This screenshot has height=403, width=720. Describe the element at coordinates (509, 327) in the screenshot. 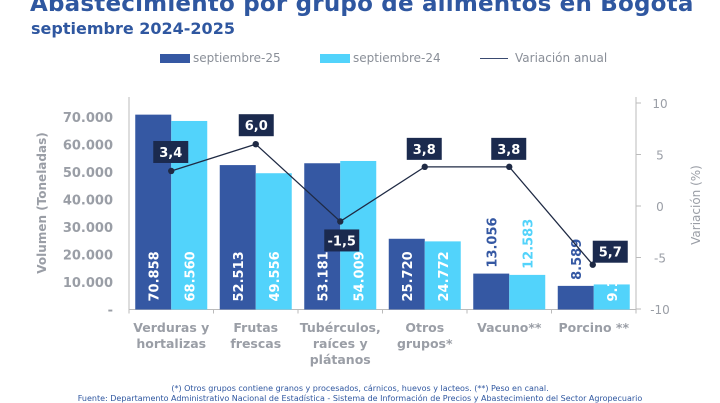

I see `x-tick-label: Vacuno**` at that location.